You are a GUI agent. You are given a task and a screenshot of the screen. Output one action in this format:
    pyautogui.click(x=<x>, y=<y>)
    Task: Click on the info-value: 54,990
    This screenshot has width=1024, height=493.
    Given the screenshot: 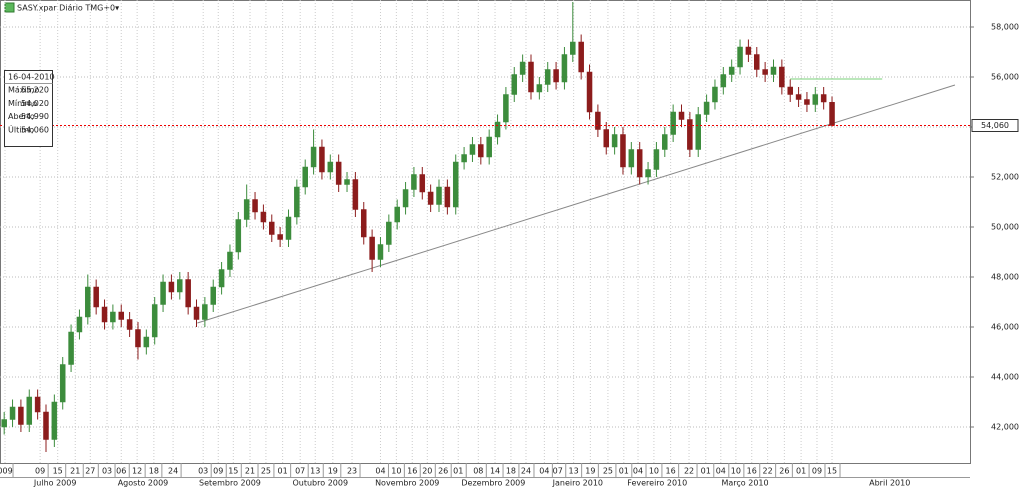 What is the action you would take?
    pyautogui.click(x=35, y=116)
    